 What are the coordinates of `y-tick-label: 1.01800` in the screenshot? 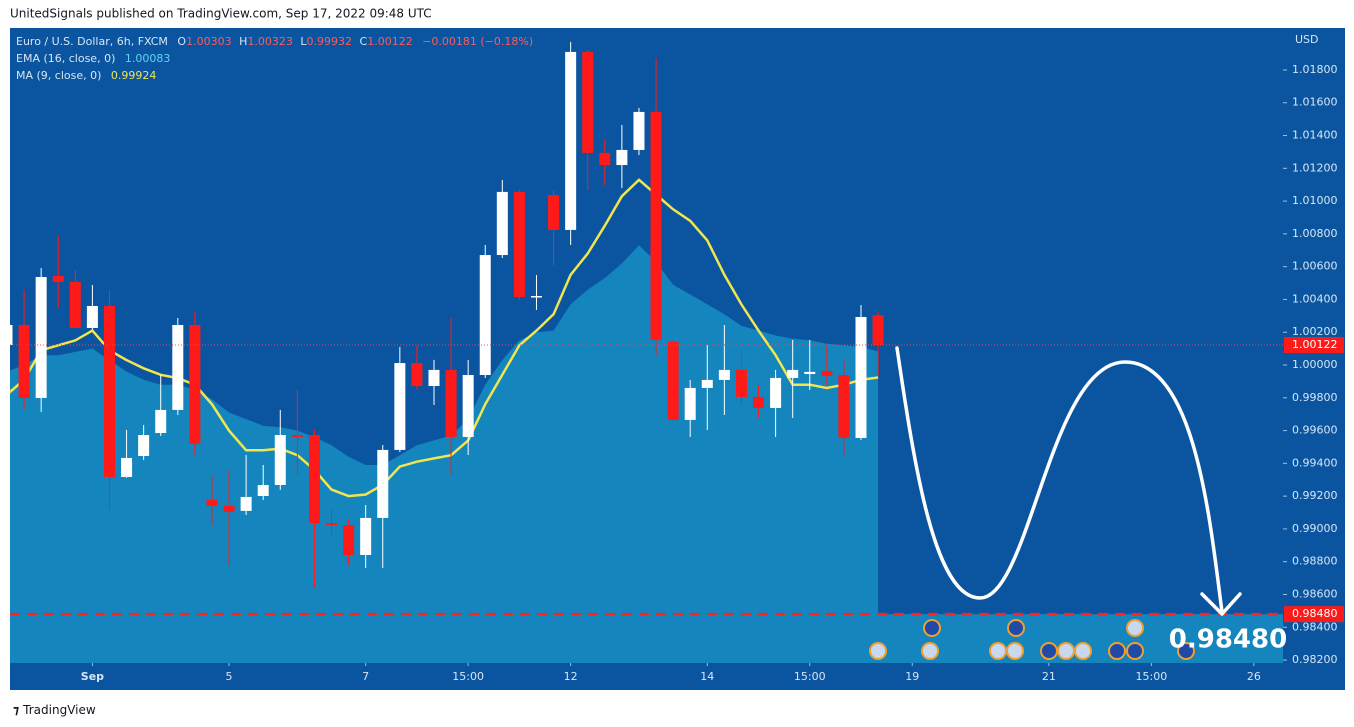 It's located at (1315, 69).